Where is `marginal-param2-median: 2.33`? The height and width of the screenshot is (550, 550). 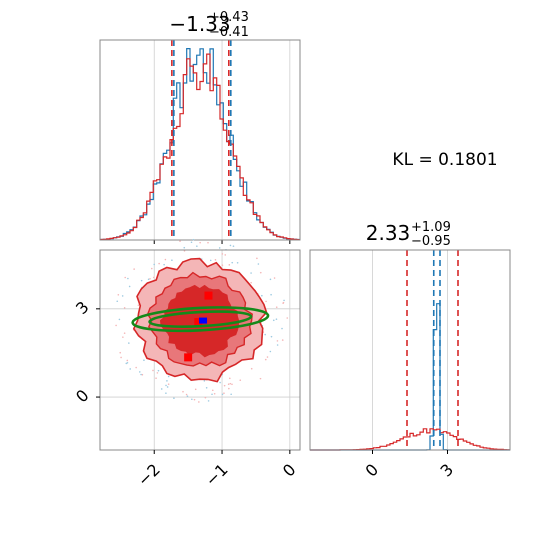 marginal-param2-median: 2.33 is located at coordinates (388, 233).